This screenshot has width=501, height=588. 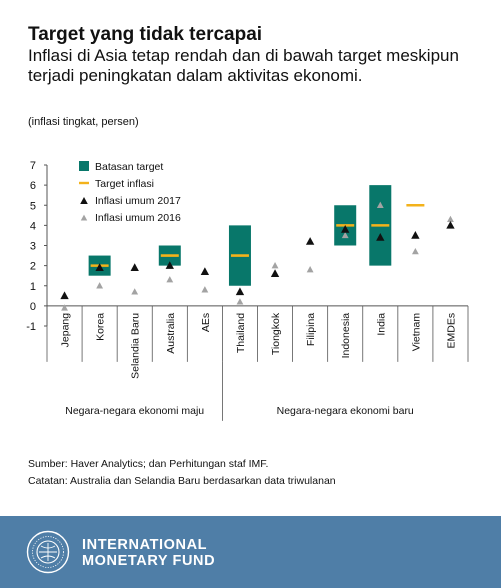 What do you see at coordinates (33, 267) in the screenshot?
I see `y-tick-label: 2` at bounding box center [33, 267].